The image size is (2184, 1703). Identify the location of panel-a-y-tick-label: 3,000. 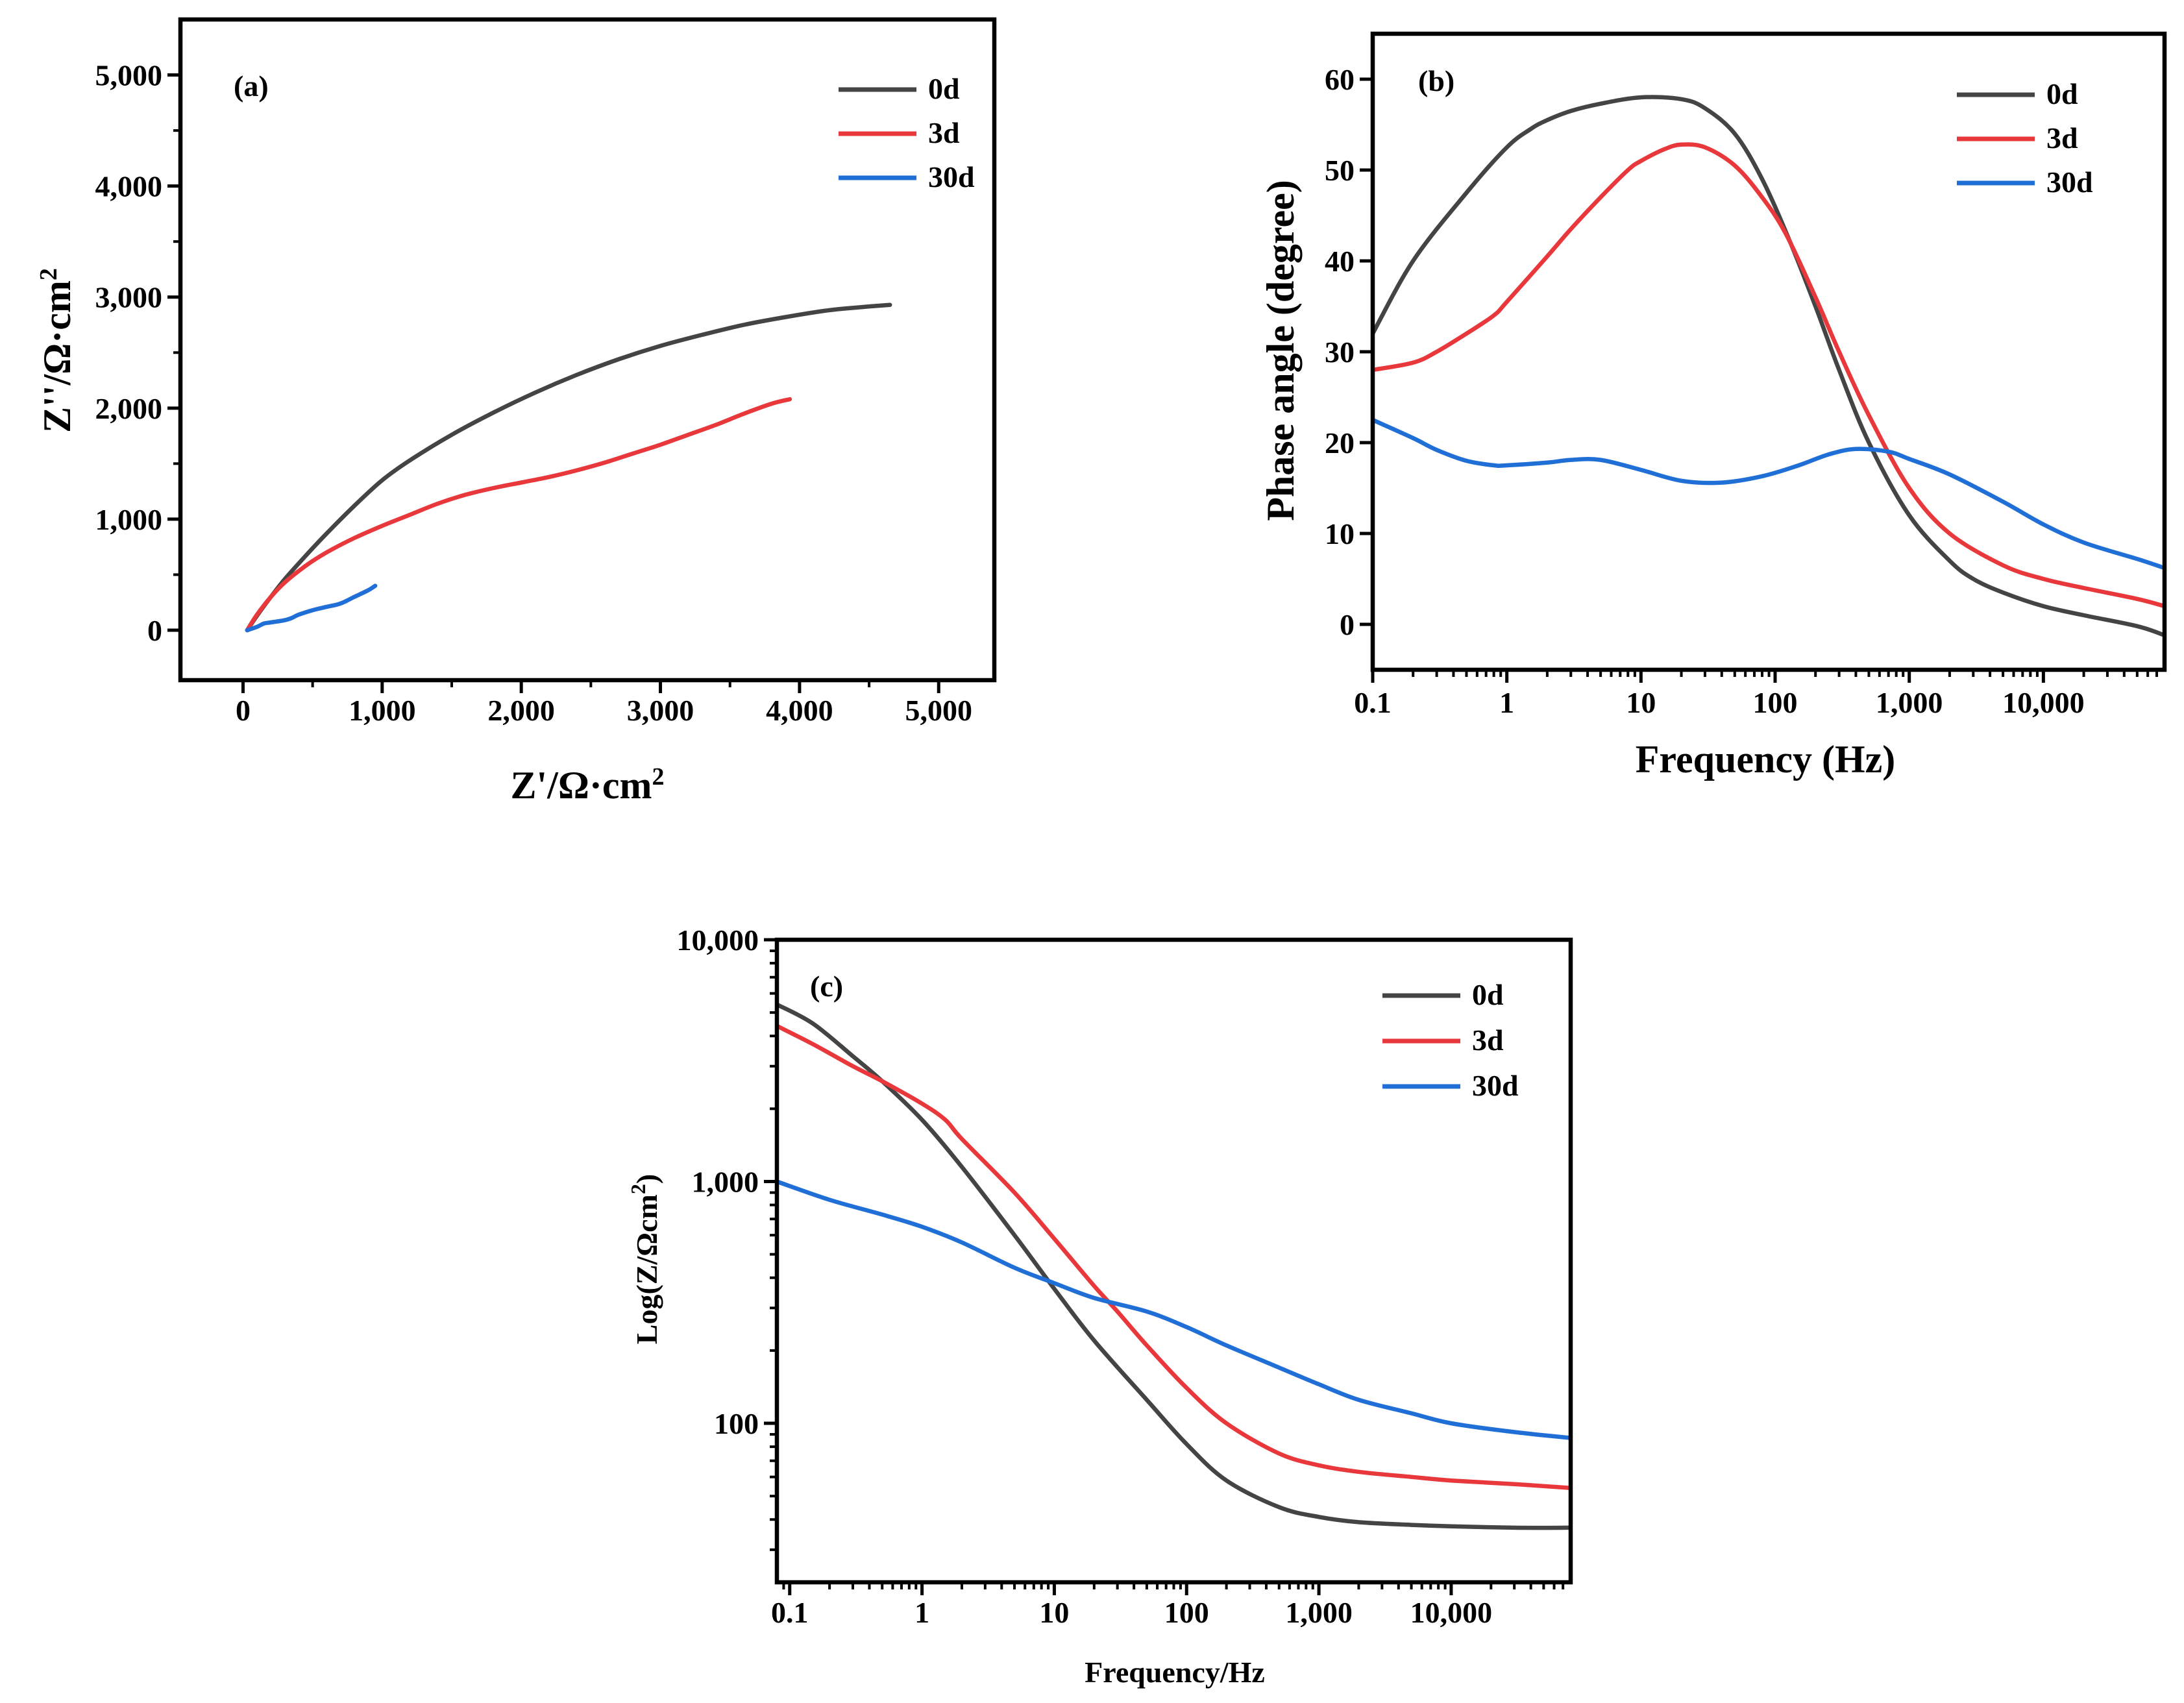
(129, 298).